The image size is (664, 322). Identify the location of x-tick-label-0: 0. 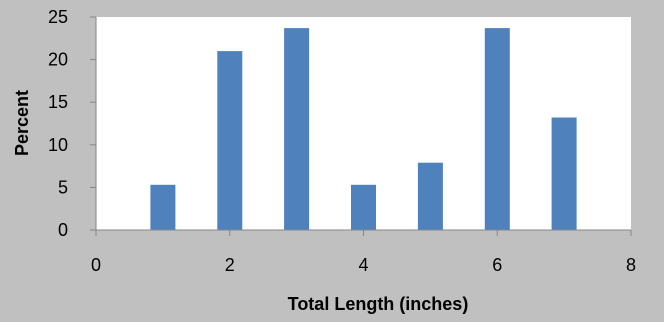
(96, 265).